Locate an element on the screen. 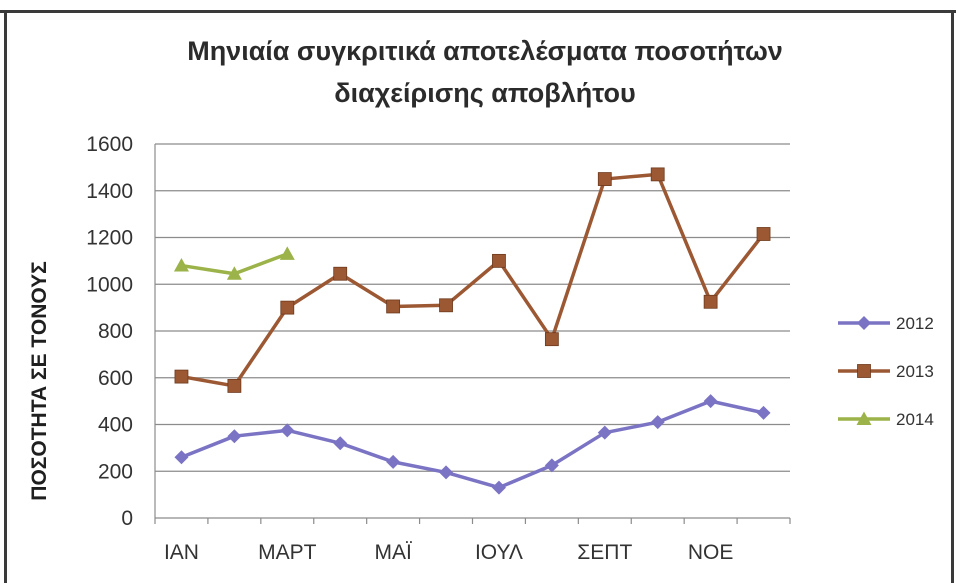 Image resolution: width=956 pixels, height=583 pixels. chart-title-line-2: διαχείρισης αποβλήτου is located at coordinates (485, 93).